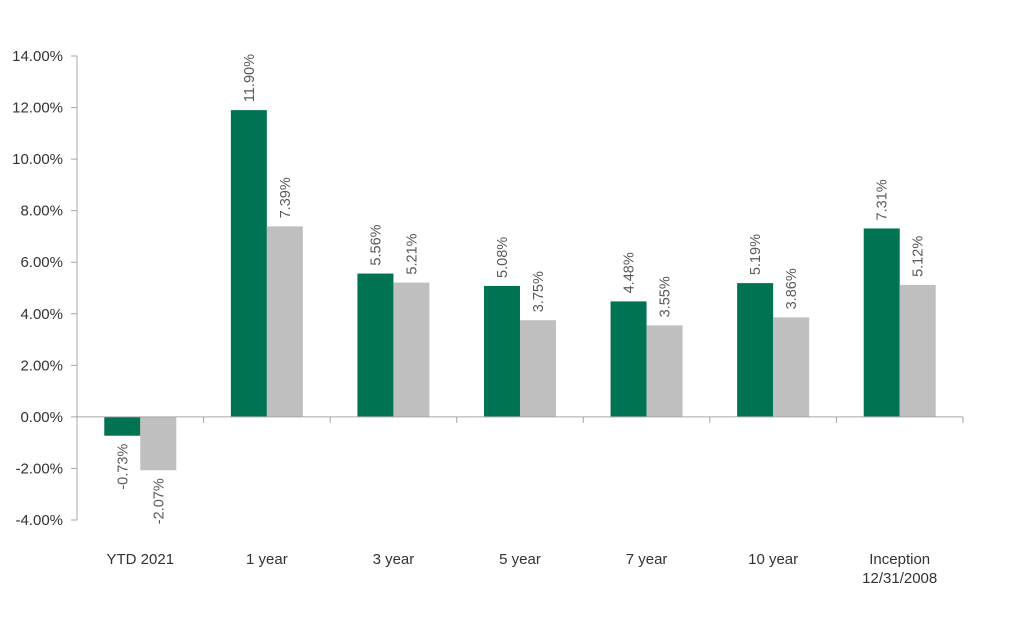 The width and height of the screenshot is (1031, 629). Describe the element at coordinates (286, 197) in the screenshot. I see `data-label: 7.39%` at that location.